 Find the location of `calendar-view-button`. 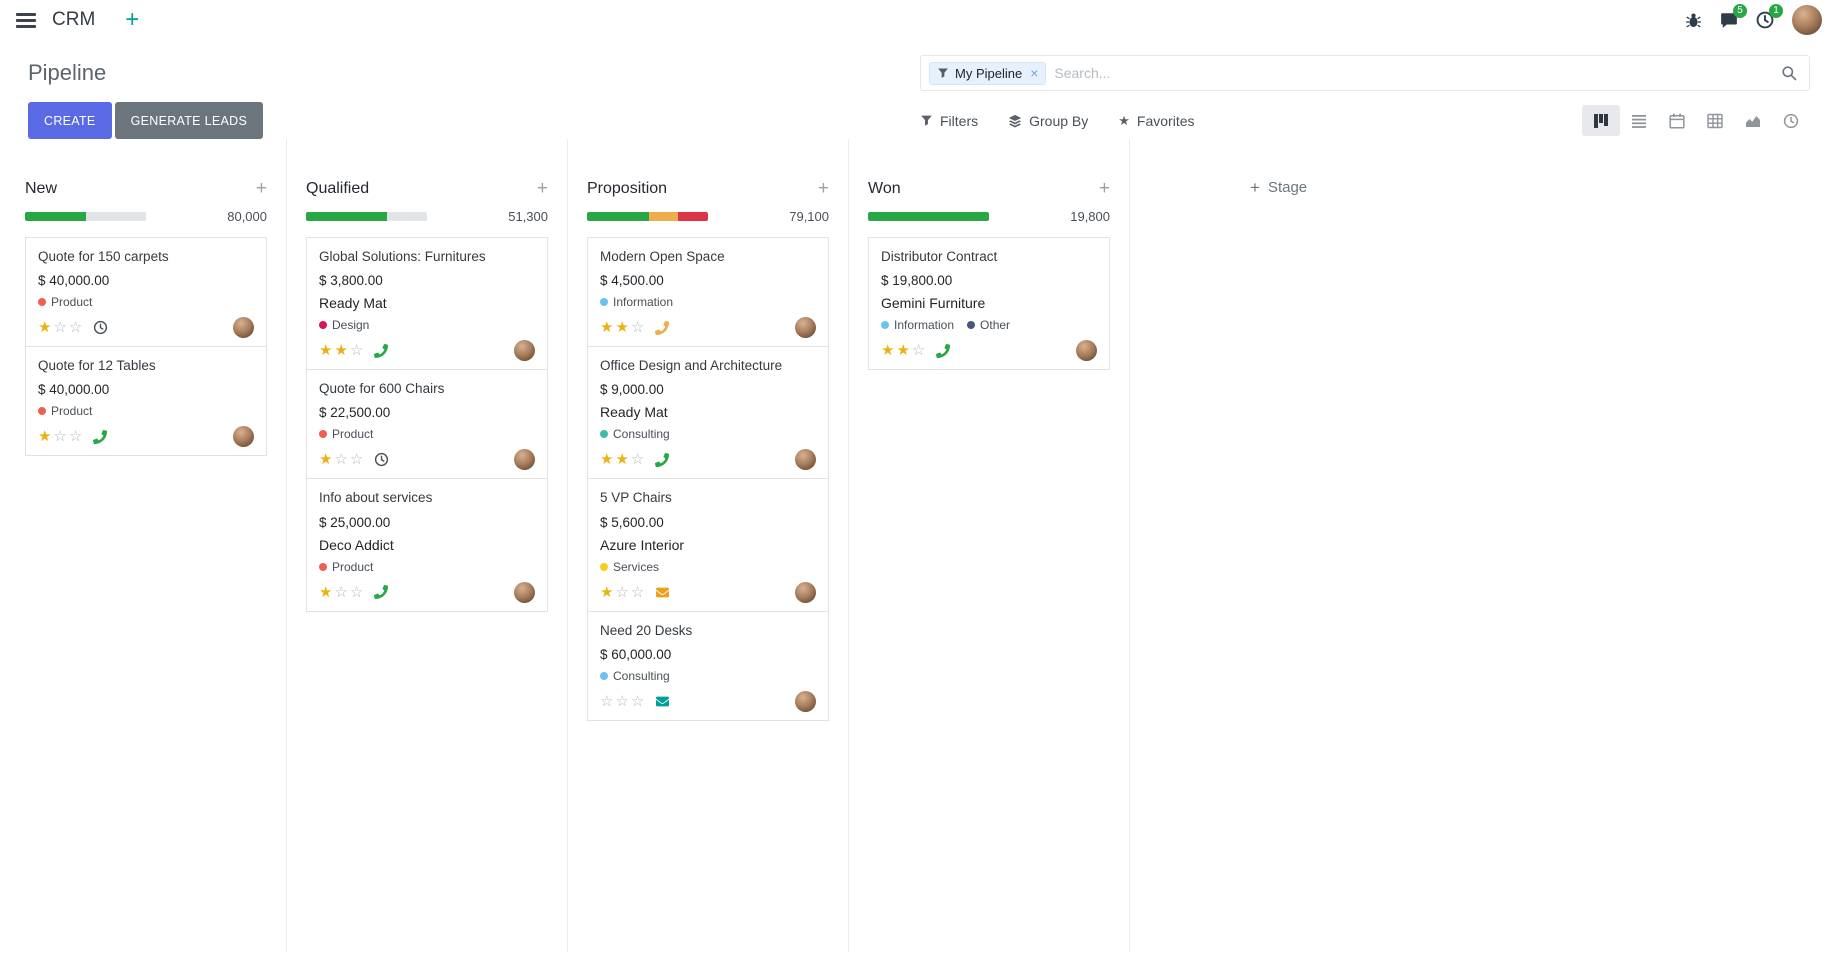

calendar-view-button is located at coordinates (1677, 120).